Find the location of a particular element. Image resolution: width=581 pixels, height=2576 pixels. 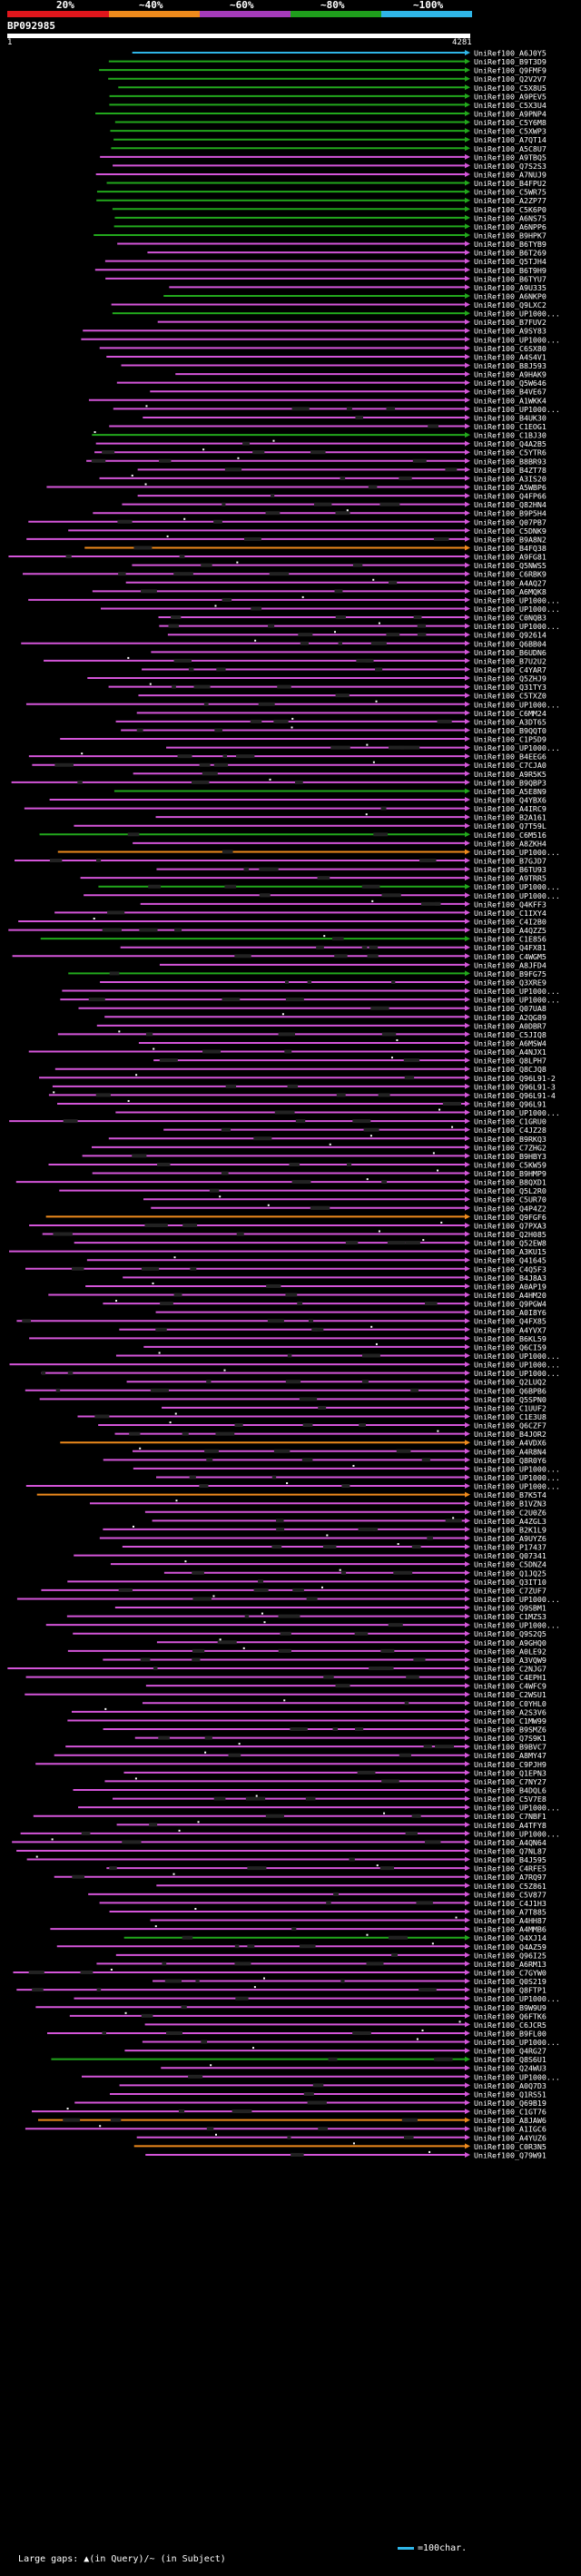

hit-label: UniRef100_Q96I25 is located at coordinates (510, 1955).